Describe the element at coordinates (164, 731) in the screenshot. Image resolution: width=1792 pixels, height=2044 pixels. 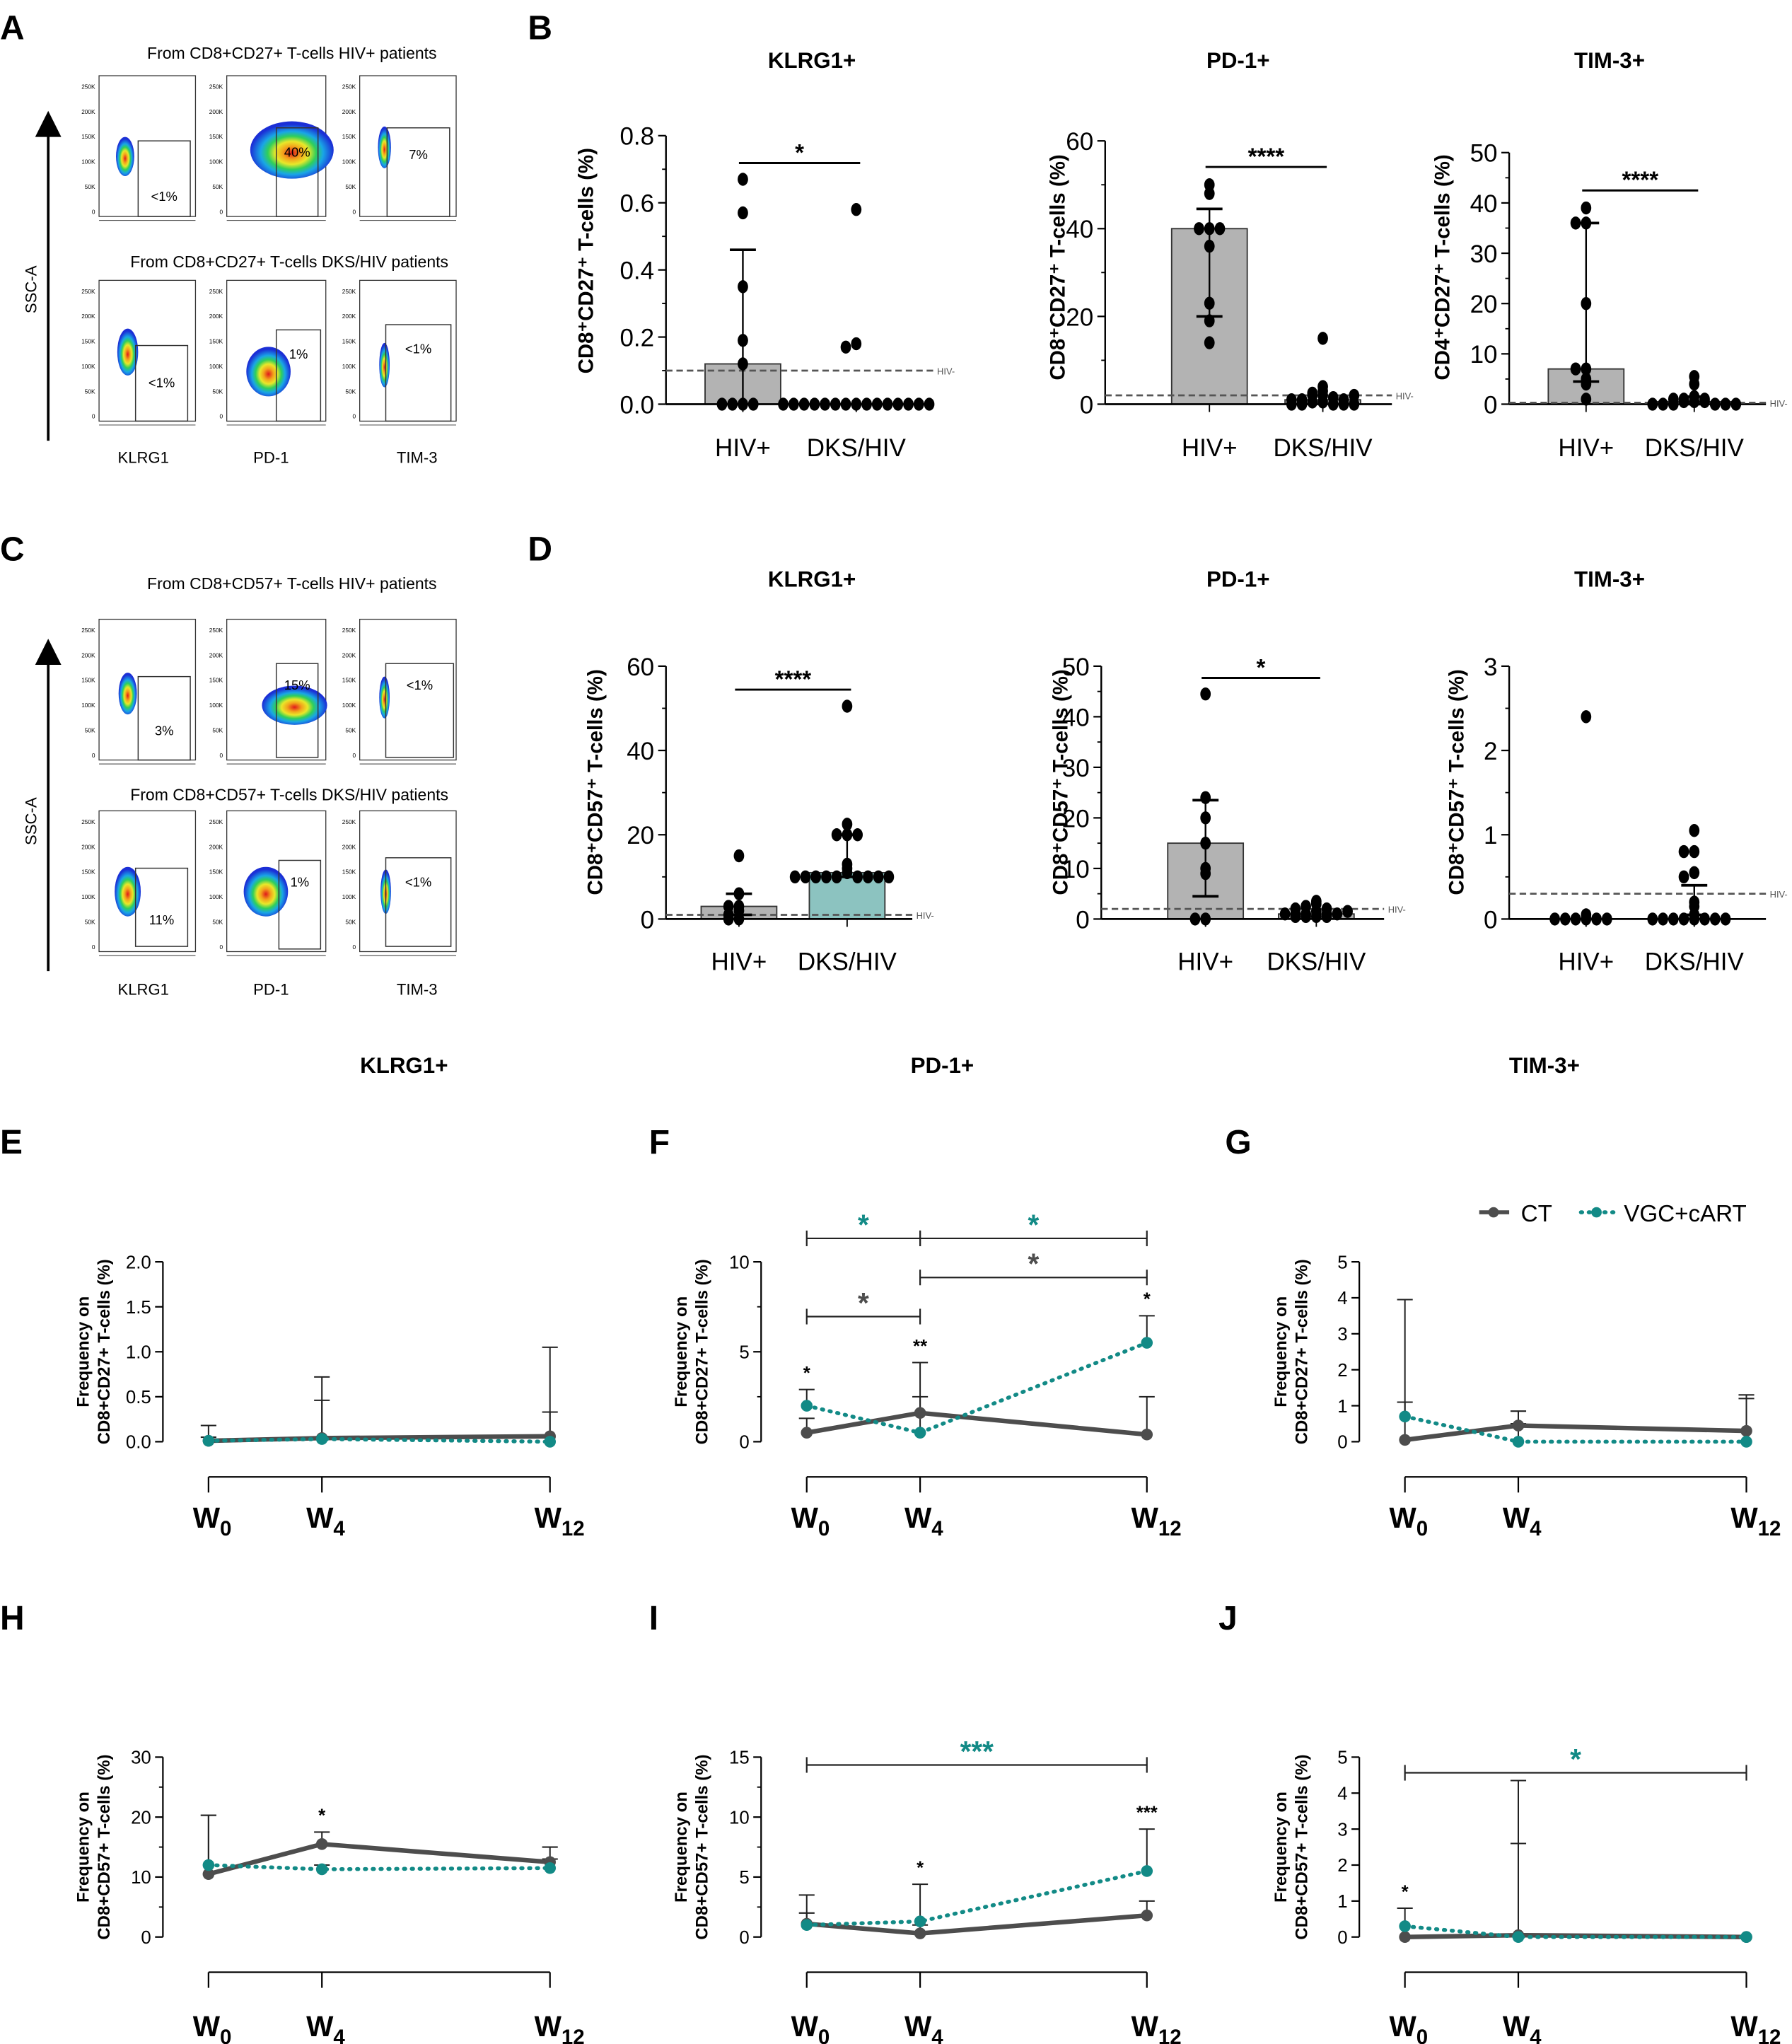
I see `gate-percent: 3%` at that location.